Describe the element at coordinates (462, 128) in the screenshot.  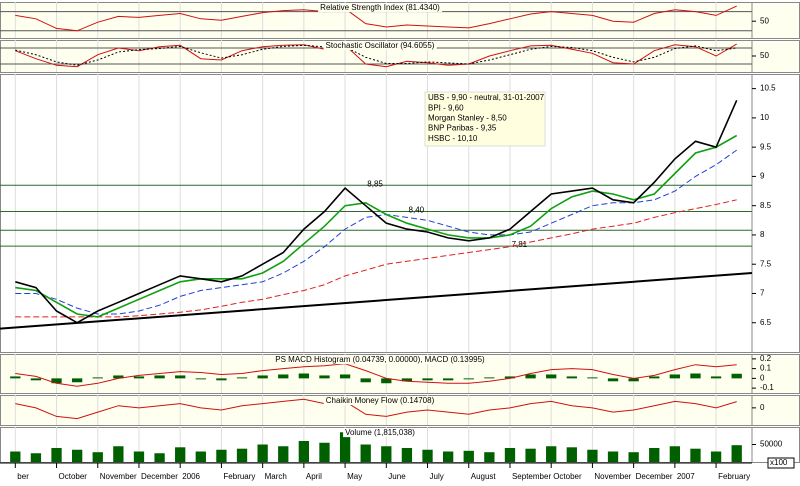
I see `note-line: BNP Paribas - 9,35` at that location.